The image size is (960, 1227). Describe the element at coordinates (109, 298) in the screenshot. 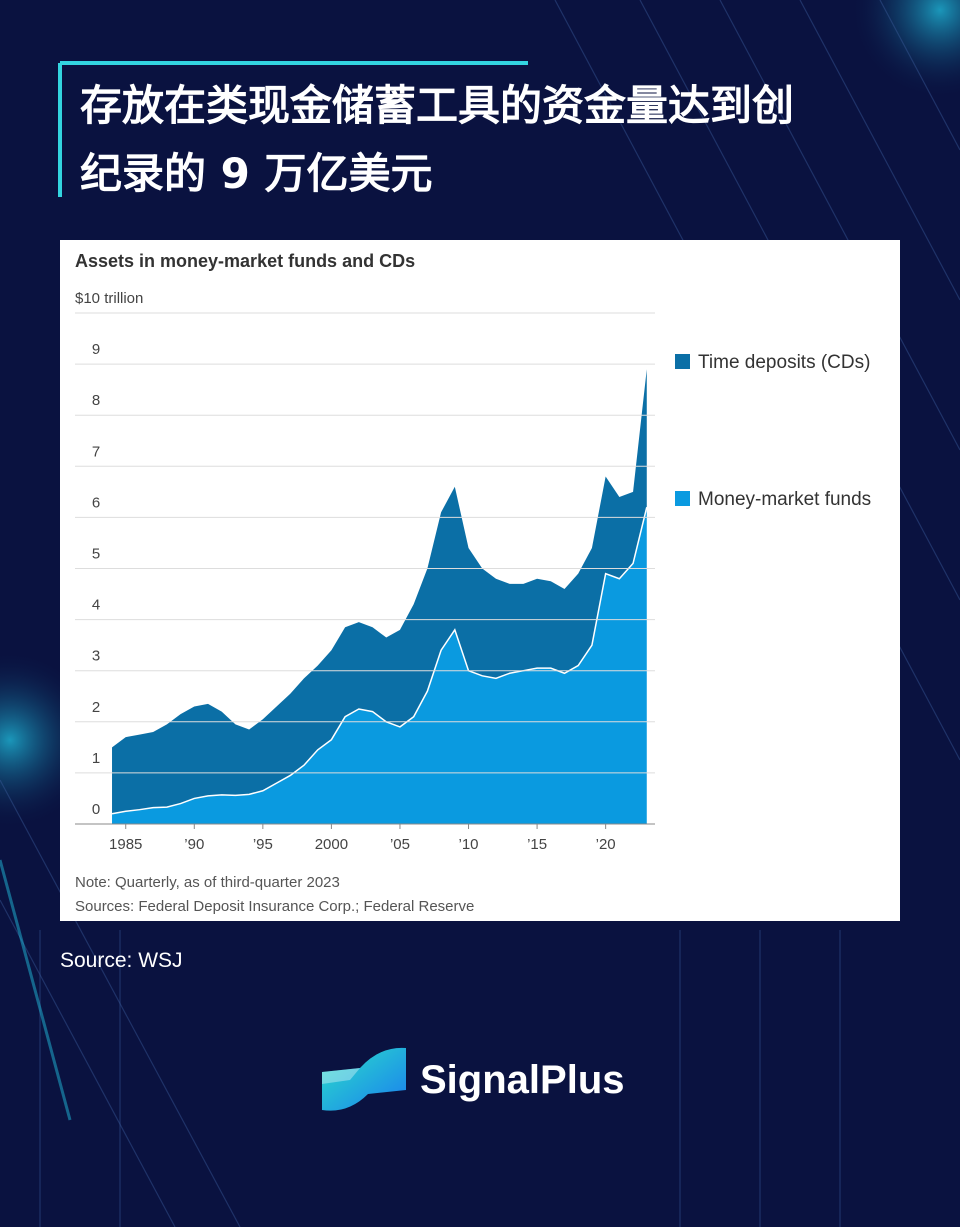

I see `y-tick-label: $10 trillion` at that location.